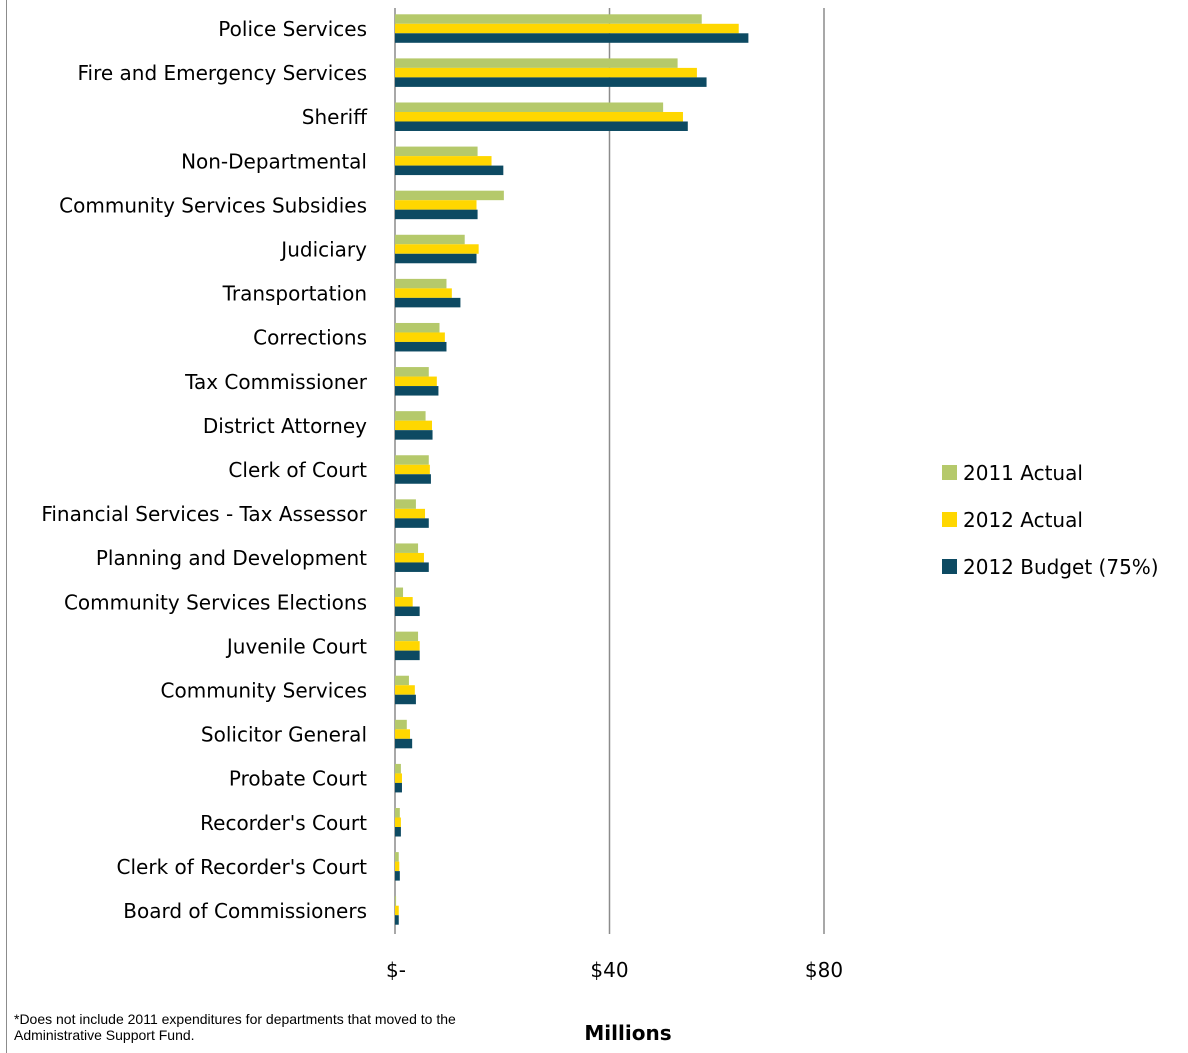 The height and width of the screenshot is (1053, 1188). I want to click on category-label: Police Services, so click(292, 29).